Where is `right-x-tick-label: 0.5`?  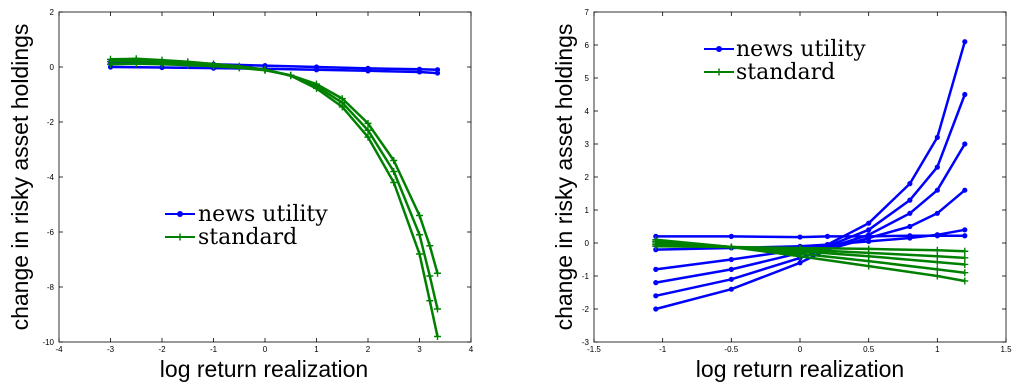
right-x-tick-label: 0.5 is located at coordinates (869, 349).